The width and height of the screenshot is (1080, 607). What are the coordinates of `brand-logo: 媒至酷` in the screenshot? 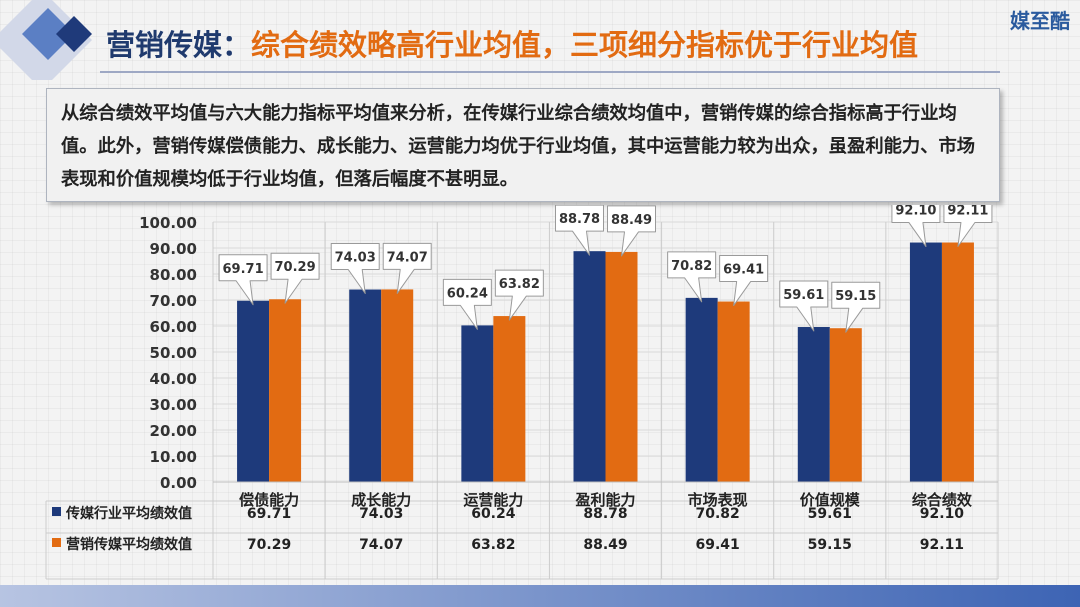 It's located at (1040, 21).